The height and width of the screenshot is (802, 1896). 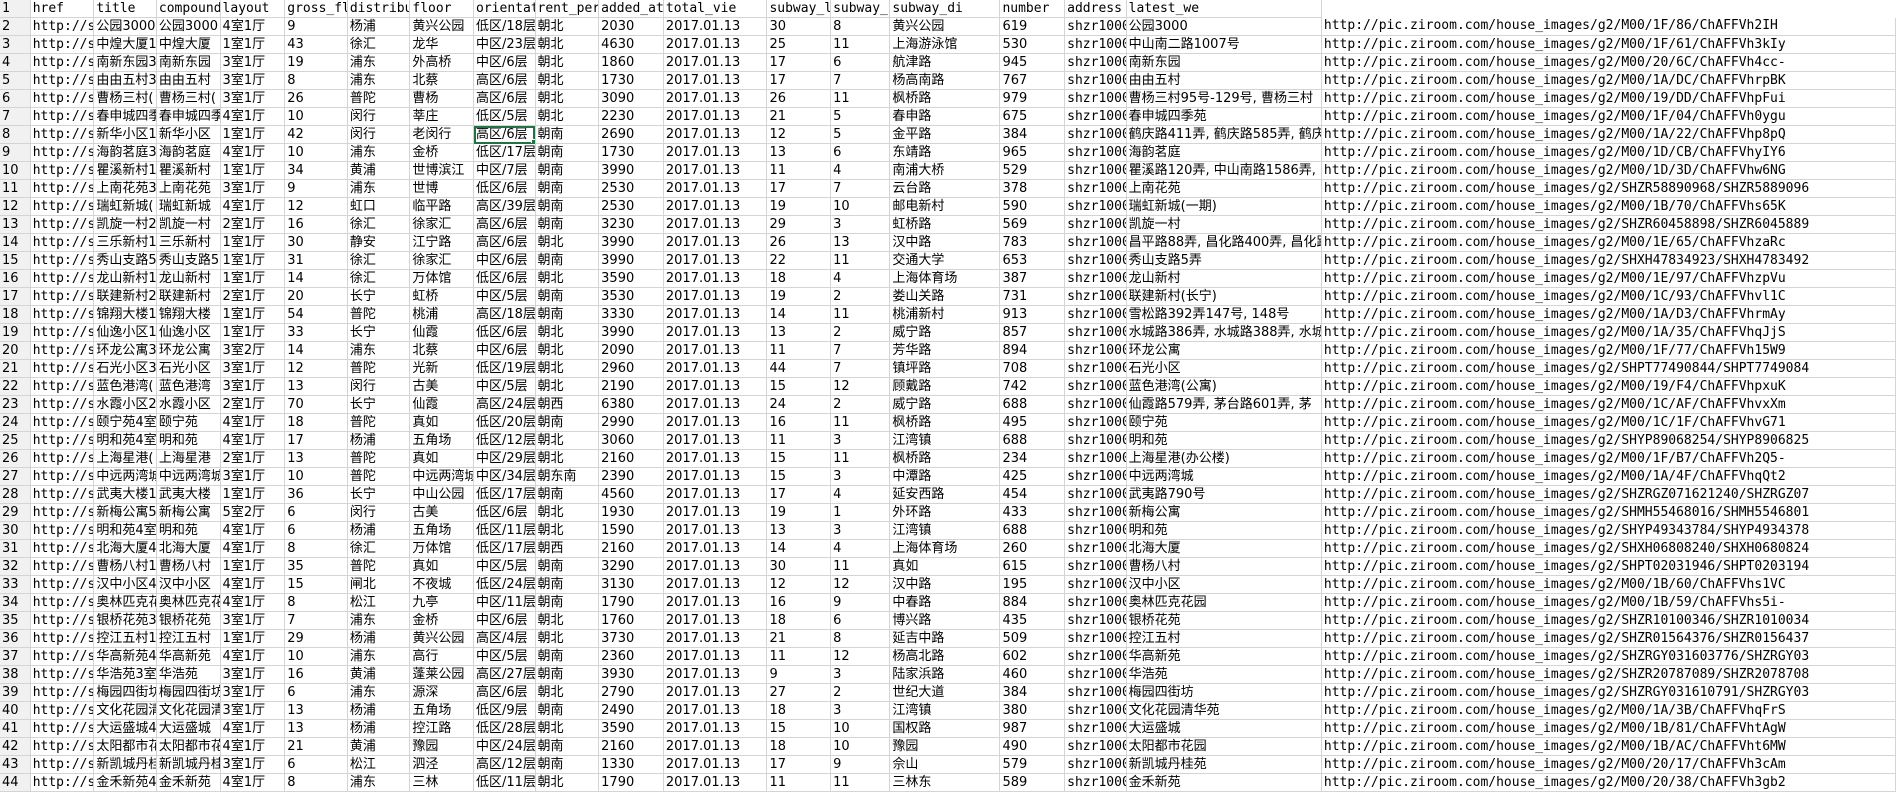 I want to click on cell-distribut: 杨浦, so click(x=379, y=710).